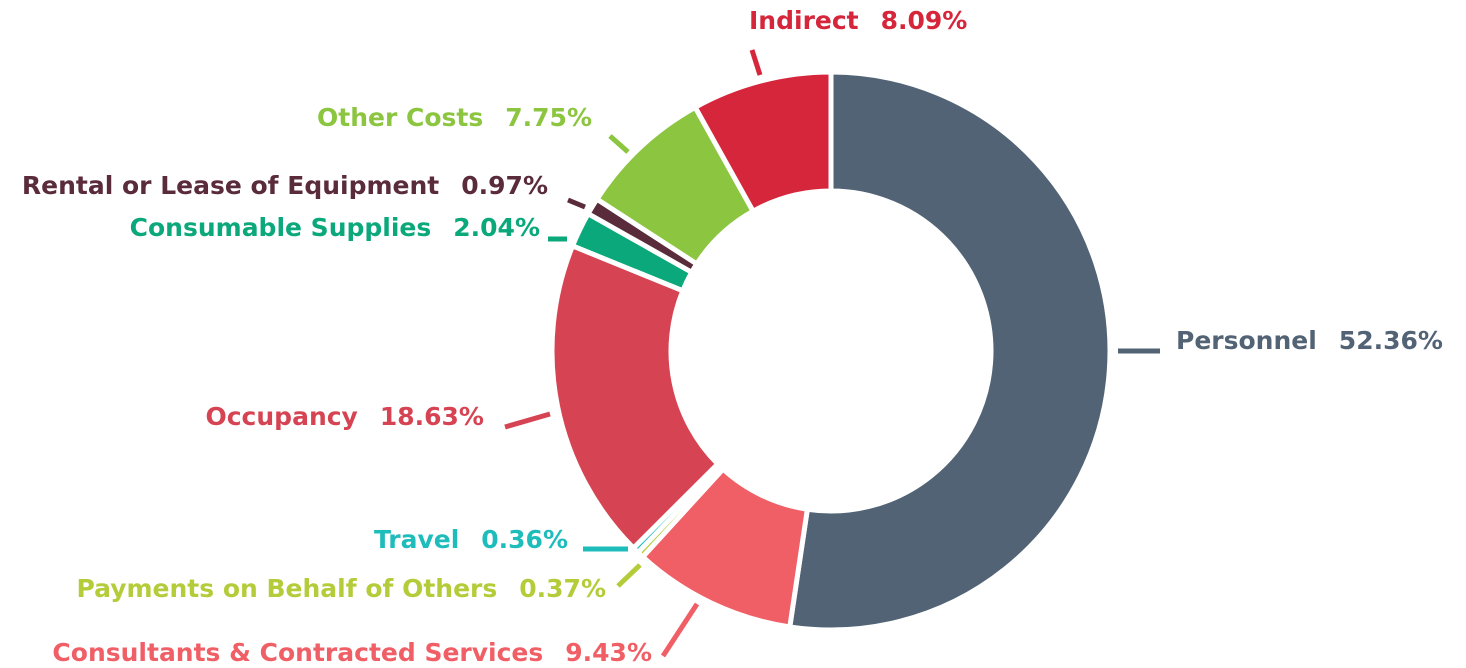 This screenshot has height=668, width=1466. What do you see at coordinates (1391, 340) in the screenshot?
I see `value-label: 52.36%` at bounding box center [1391, 340].